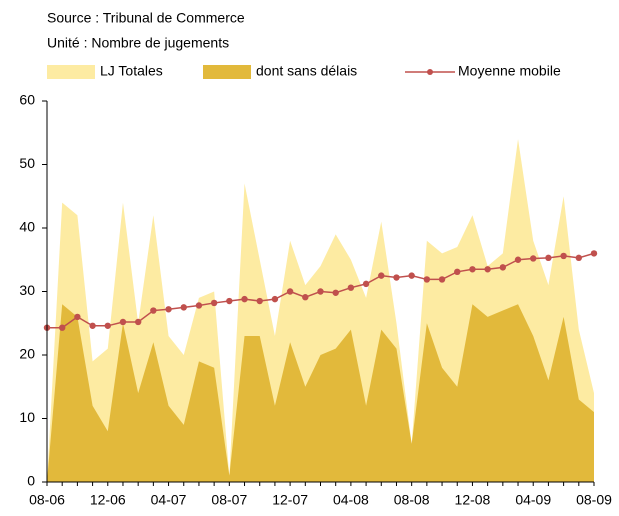 The image size is (619, 516). I want to click on x-tick-label: 08-09, so click(594, 500).